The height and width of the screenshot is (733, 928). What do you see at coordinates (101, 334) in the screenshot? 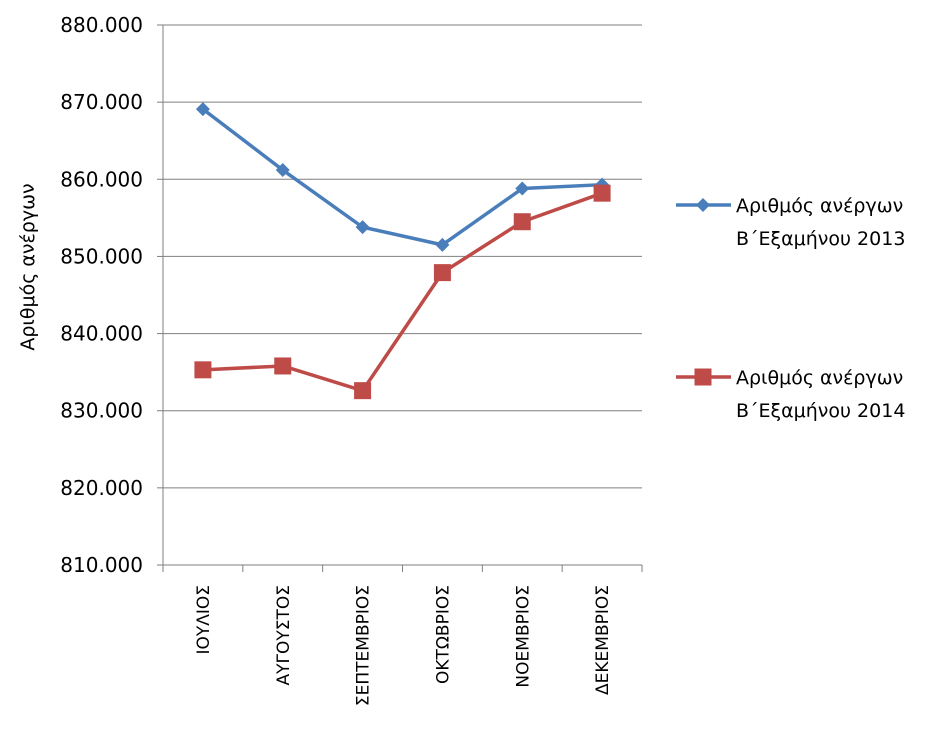
I see `y-tick-label: 840.000` at bounding box center [101, 334].